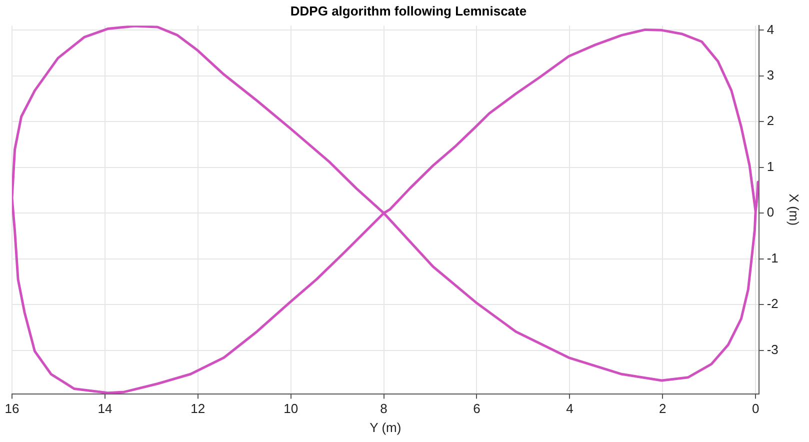 The width and height of the screenshot is (809, 442). What do you see at coordinates (772, 258) in the screenshot?
I see `y-tick-label: -1` at bounding box center [772, 258].